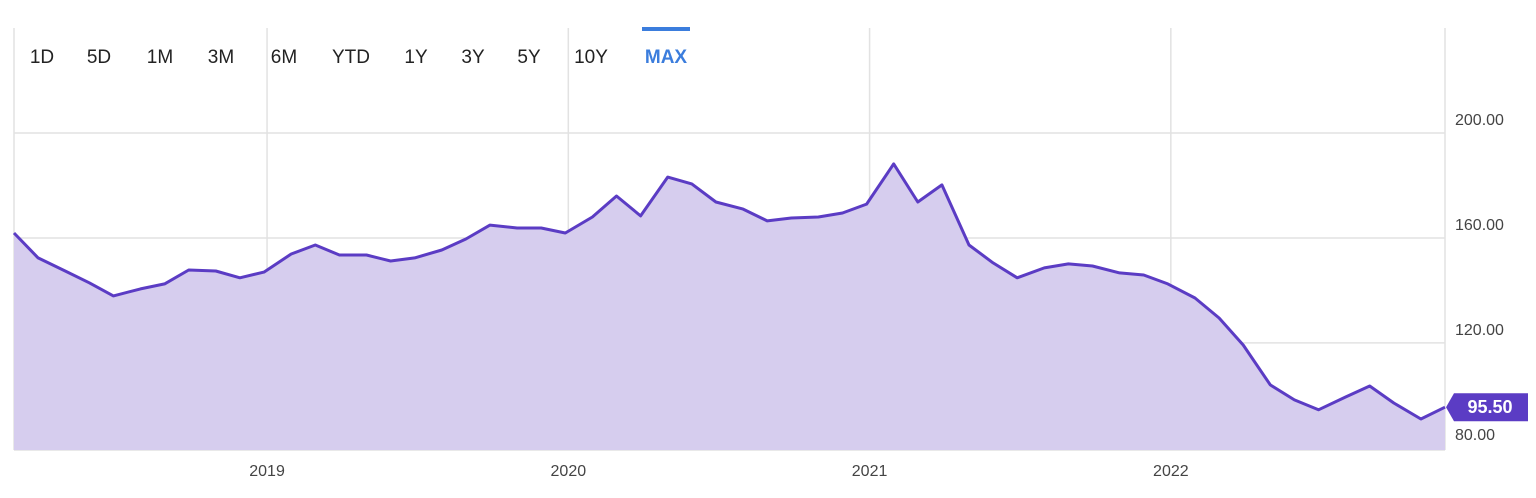  What do you see at coordinates (99, 57) in the screenshot?
I see `range-button: 5D` at bounding box center [99, 57].